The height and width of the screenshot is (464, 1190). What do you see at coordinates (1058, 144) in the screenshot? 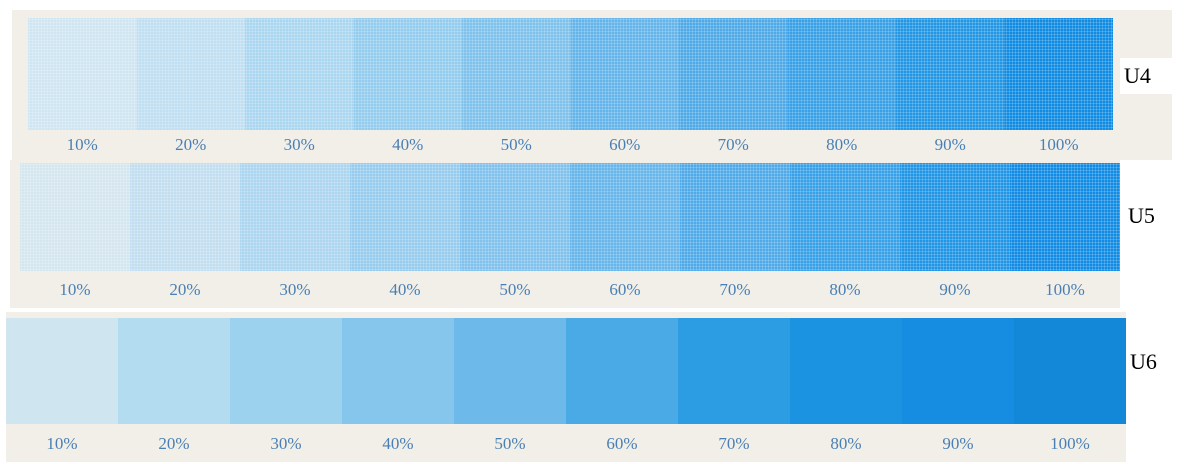
I see `percent-label-u4-10: 100%` at bounding box center [1058, 144].